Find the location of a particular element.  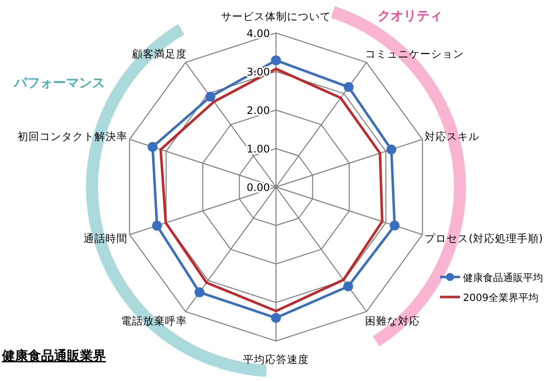

spoke-label: コミュニケーション is located at coordinates (414, 54).